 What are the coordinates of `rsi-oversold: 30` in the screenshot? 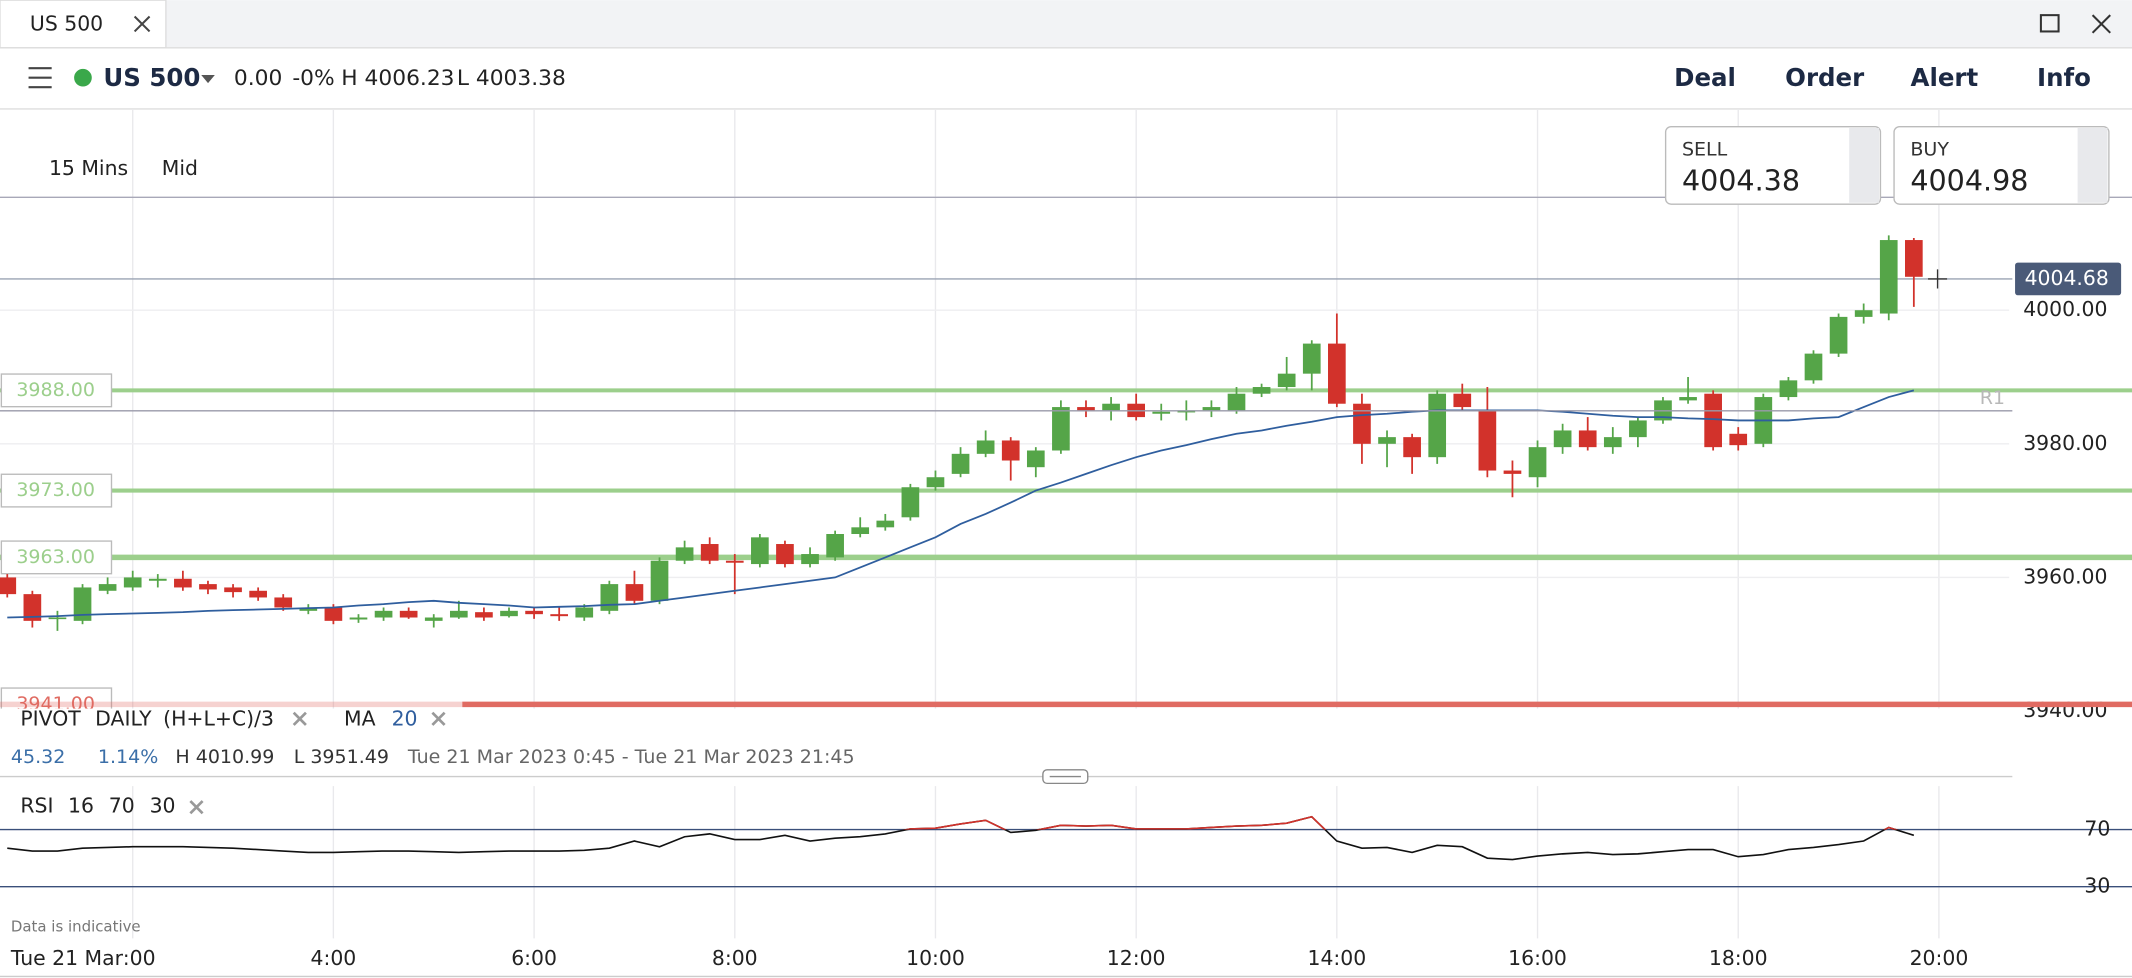 It's located at (163, 805).